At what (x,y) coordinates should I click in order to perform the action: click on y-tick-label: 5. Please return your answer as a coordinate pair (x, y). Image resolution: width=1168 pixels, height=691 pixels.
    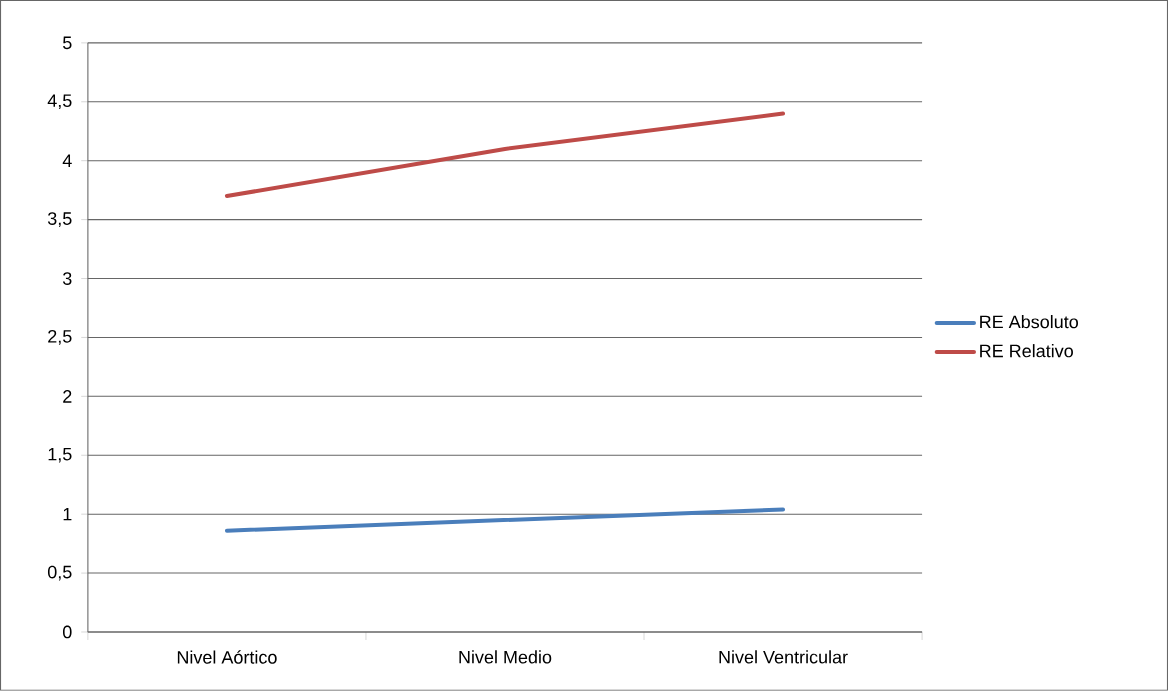
    Looking at the image, I should click on (67, 43).